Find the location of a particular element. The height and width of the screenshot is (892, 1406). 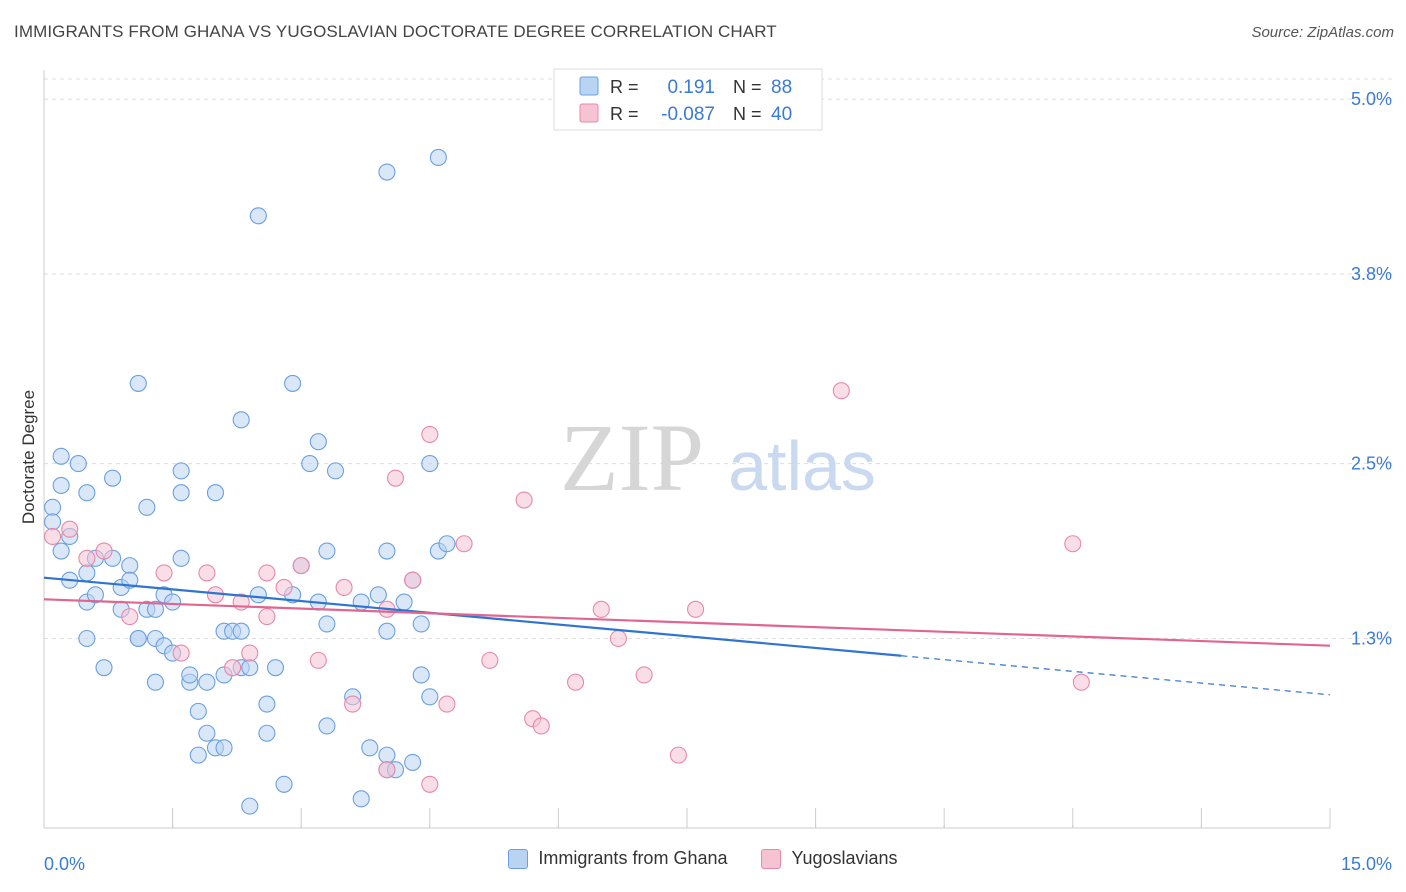

legend-swatch-ghana is located at coordinates (518, 858).